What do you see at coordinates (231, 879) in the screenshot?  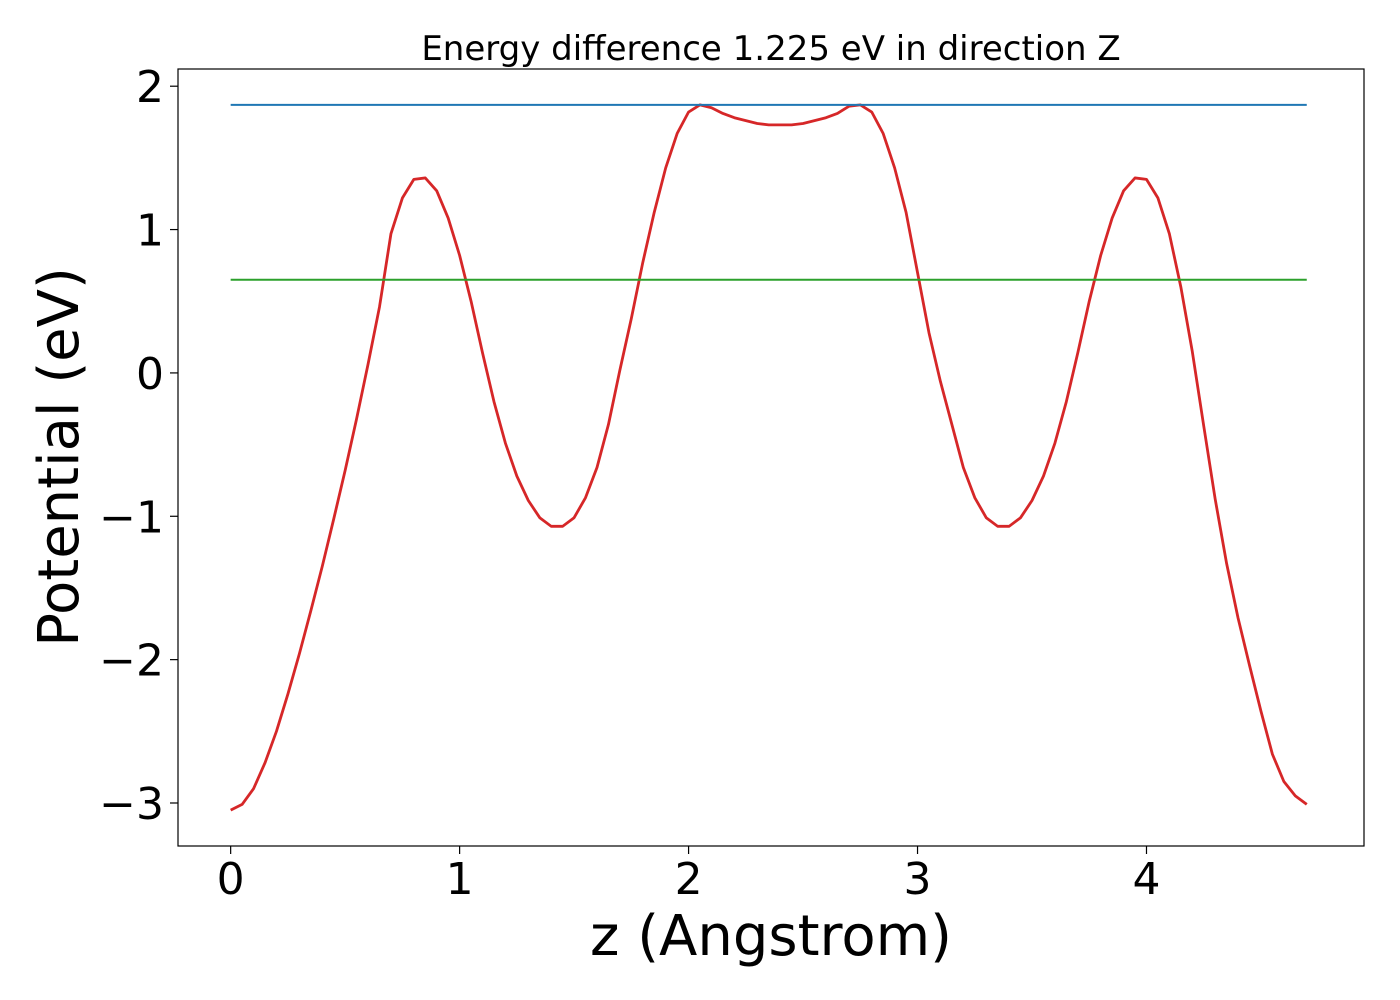 I see `x-tick-label: 0` at bounding box center [231, 879].